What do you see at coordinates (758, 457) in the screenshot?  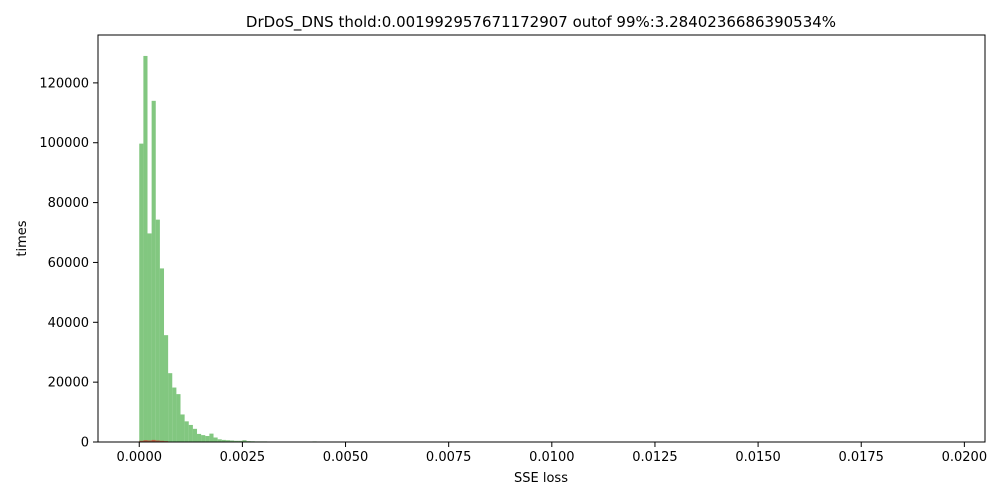 I see `x-tick-label: 0.0150` at bounding box center [758, 457].